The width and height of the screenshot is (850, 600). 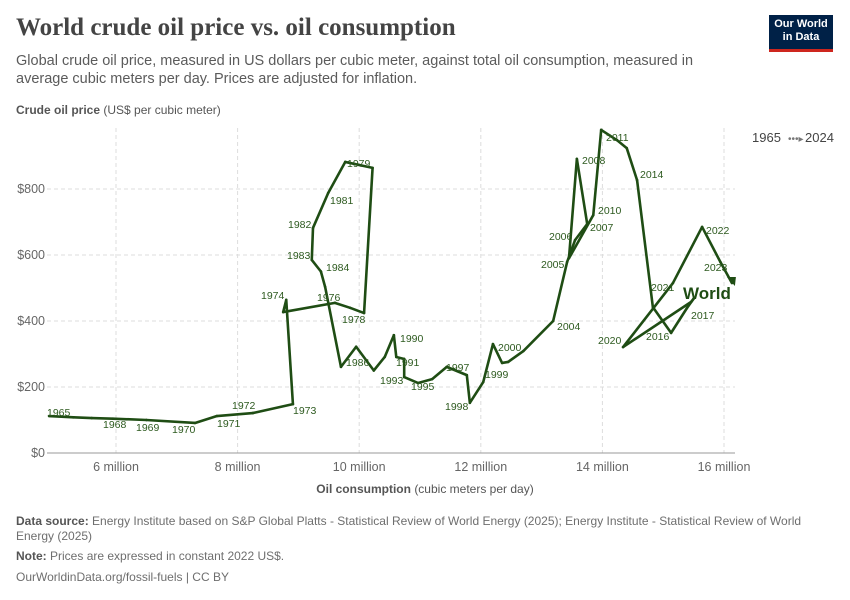 What do you see at coordinates (293, 404) in the screenshot?
I see `data-point-1973` at bounding box center [293, 404].